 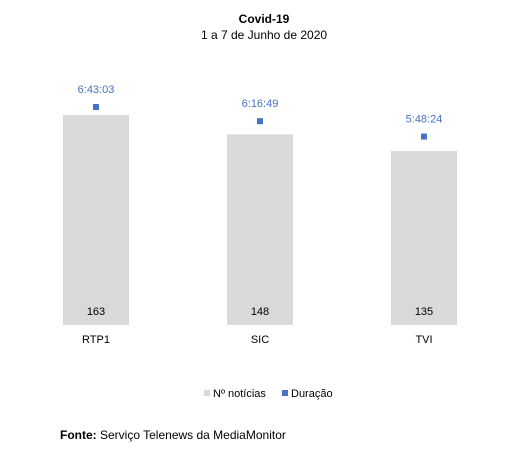 I want to click on bar-value-label: 148, so click(x=260, y=312).